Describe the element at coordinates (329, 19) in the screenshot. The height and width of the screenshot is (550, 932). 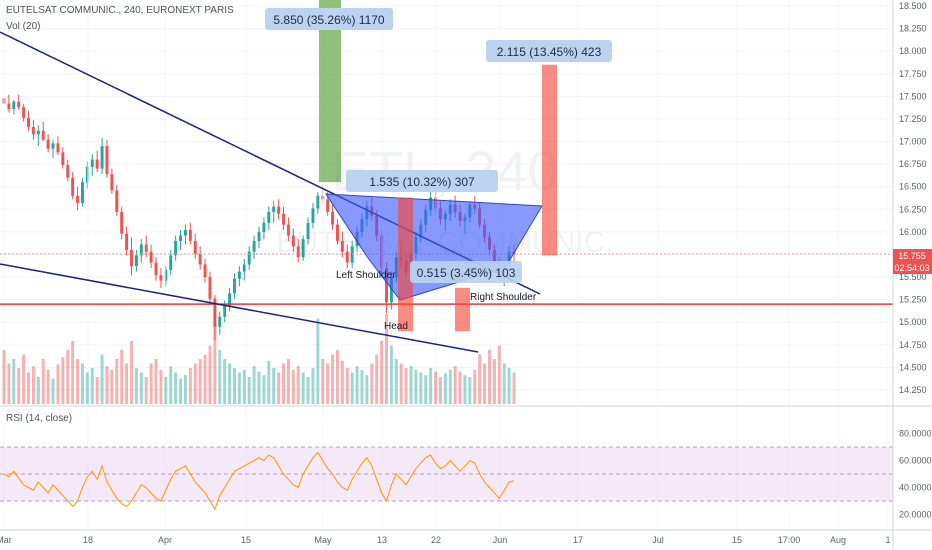
I see `measure-label-up-left: 5.850 (35.26%) 1170` at that location.